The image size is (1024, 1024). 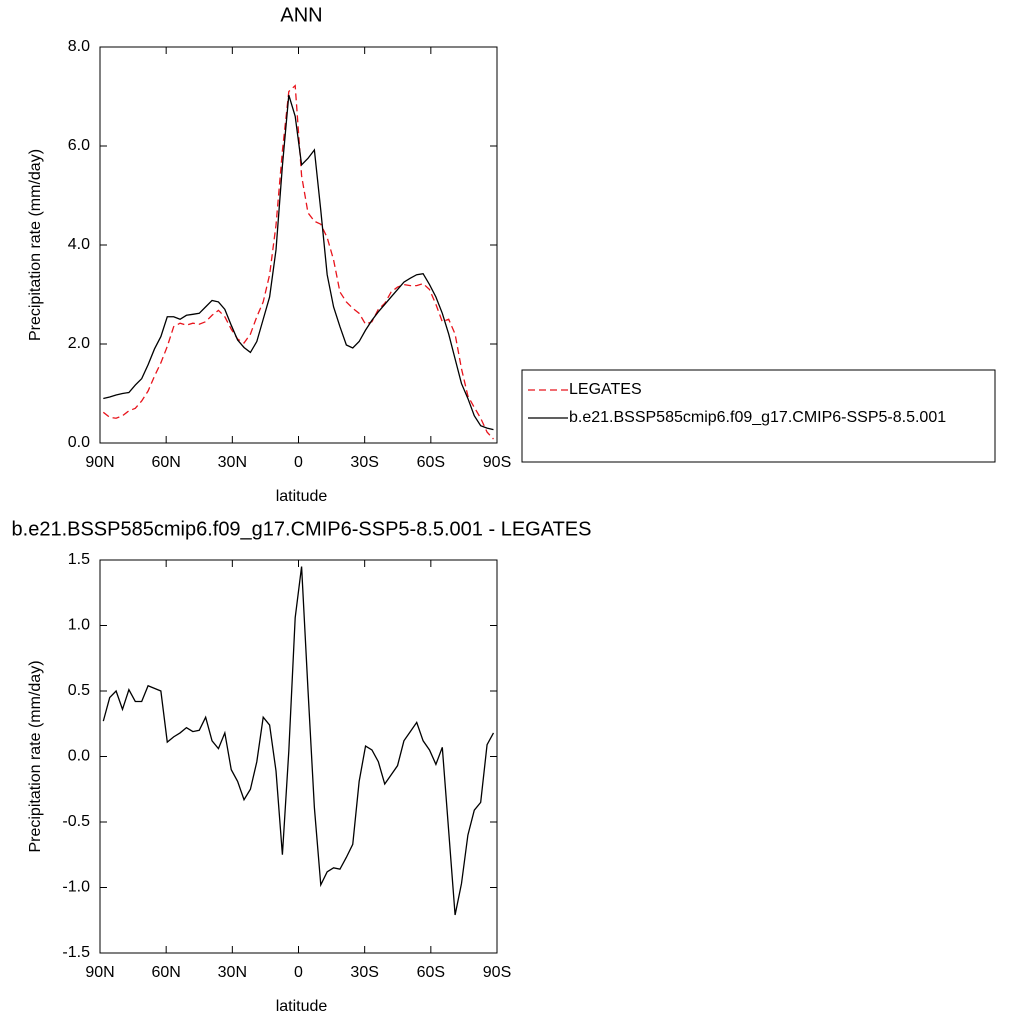 What do you see at coordinates (79, 690) in the screenshot?
I see `y-tick-label: 0.5` at bounding box center [79, 690].